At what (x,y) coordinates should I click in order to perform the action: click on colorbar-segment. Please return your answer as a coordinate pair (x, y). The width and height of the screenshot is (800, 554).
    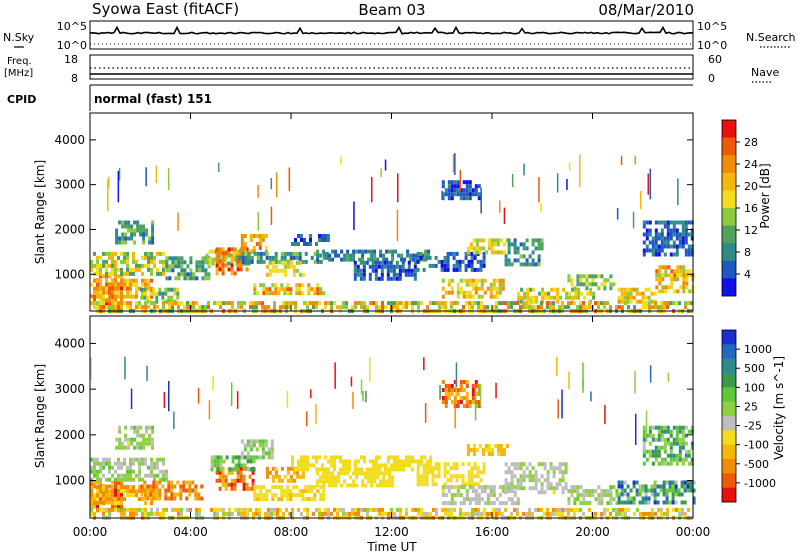
    Looking at the image, I should click on (729, 466).